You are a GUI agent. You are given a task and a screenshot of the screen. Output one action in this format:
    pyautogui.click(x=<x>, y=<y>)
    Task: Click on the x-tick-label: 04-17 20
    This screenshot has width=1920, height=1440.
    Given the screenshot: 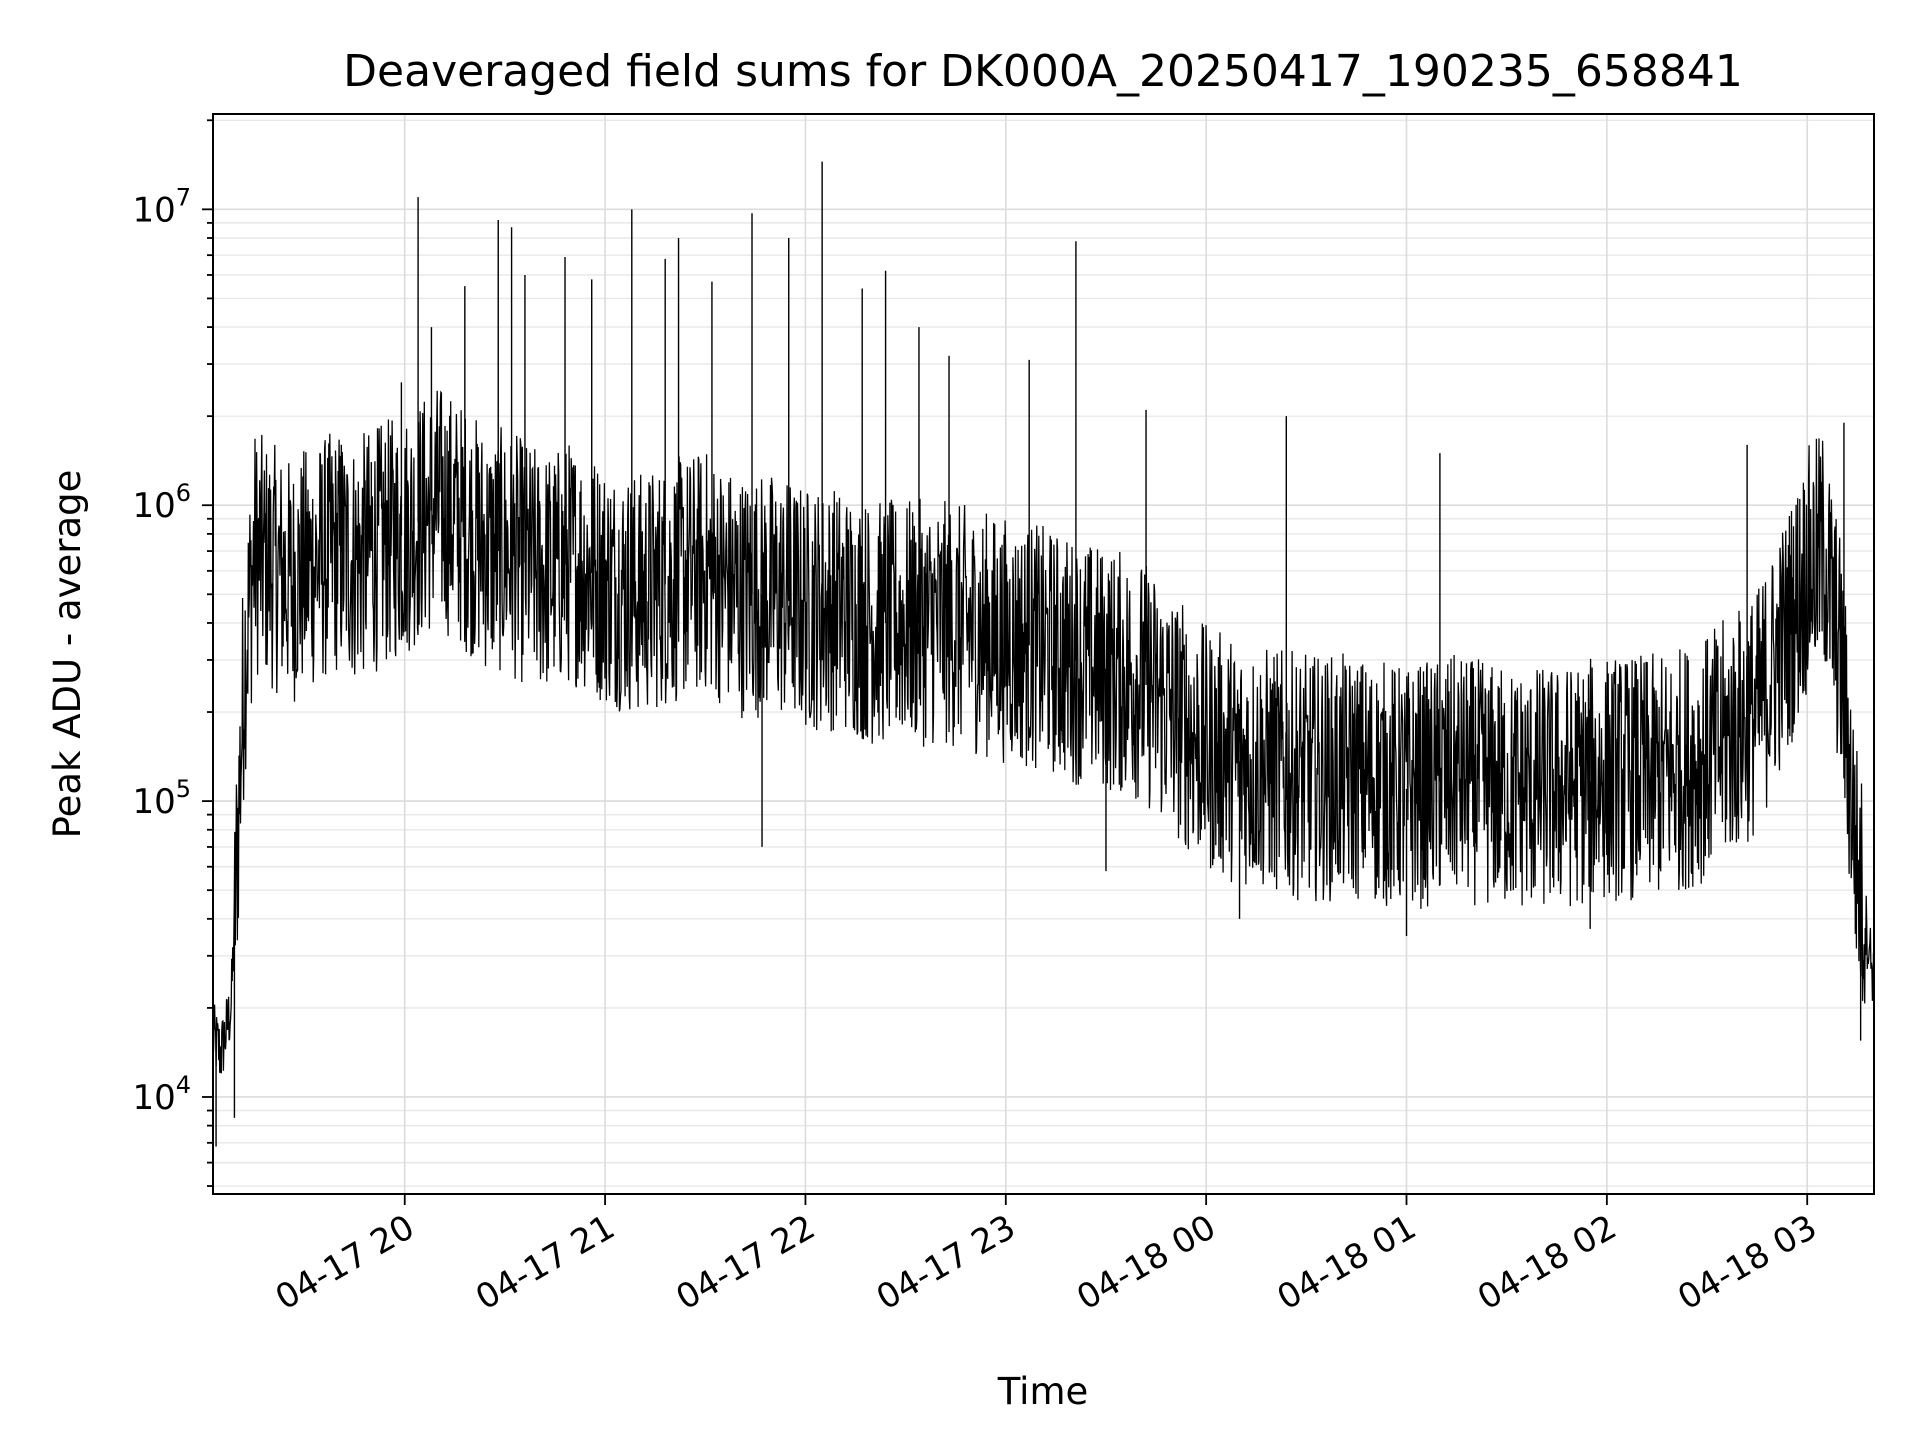 What is the action you would take?
    pyautogui.click(x=345, y=1262)
    